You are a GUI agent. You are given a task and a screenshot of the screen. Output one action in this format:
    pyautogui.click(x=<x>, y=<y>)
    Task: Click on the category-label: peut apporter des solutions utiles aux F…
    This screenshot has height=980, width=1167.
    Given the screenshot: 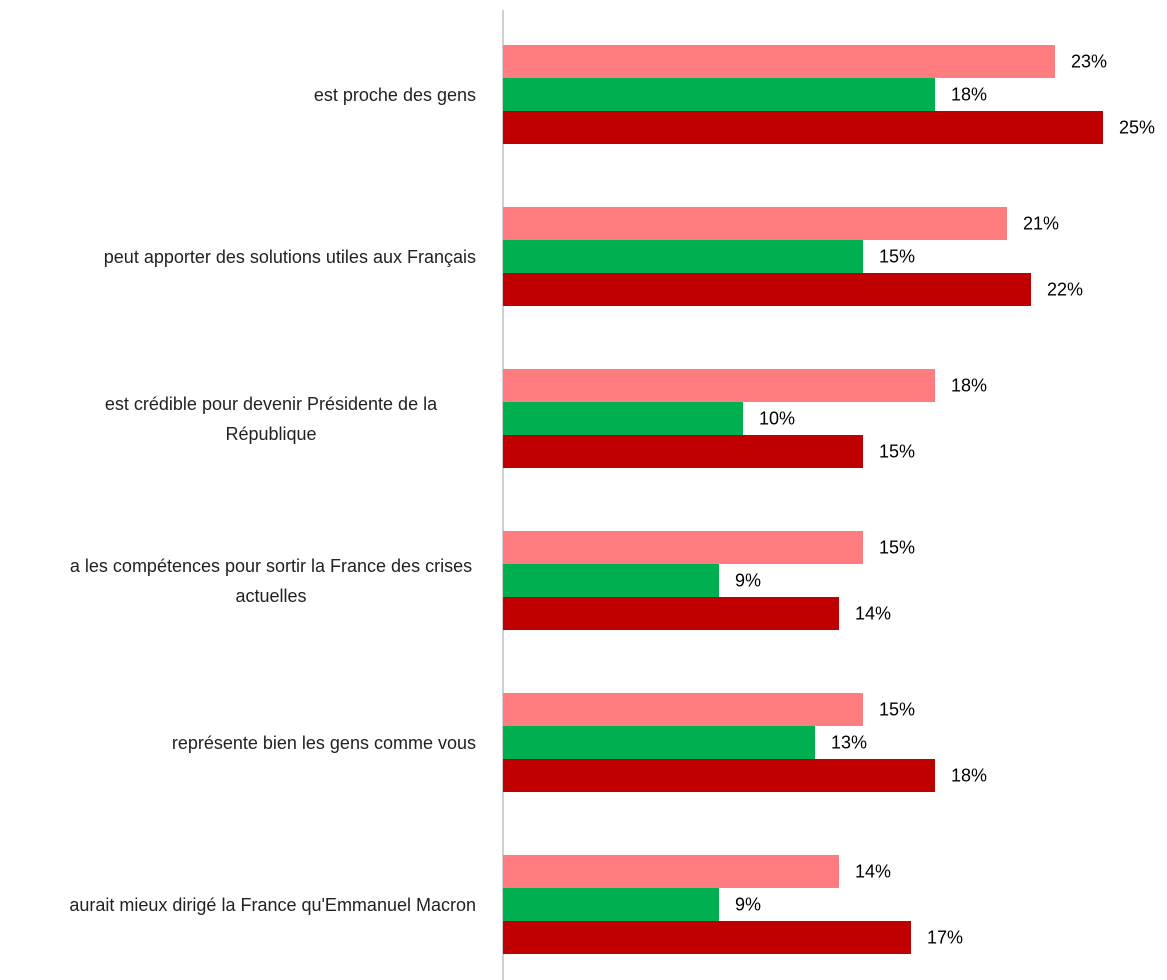 What is the action you would take?
    pyautogui.click(x=289, y=256)
    